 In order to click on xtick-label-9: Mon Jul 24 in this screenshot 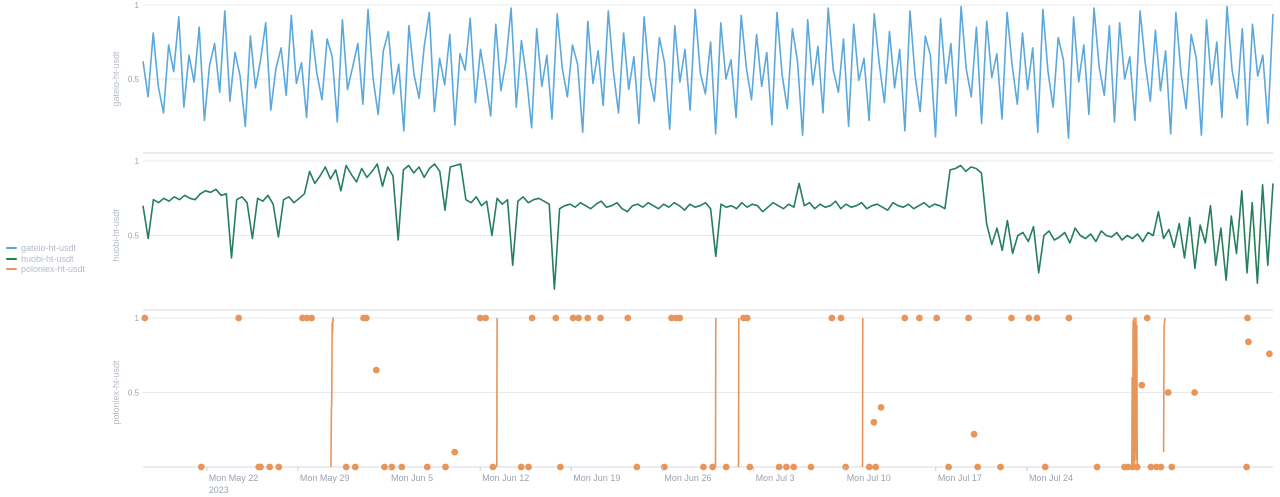, I will do `click(1051, 478)`.